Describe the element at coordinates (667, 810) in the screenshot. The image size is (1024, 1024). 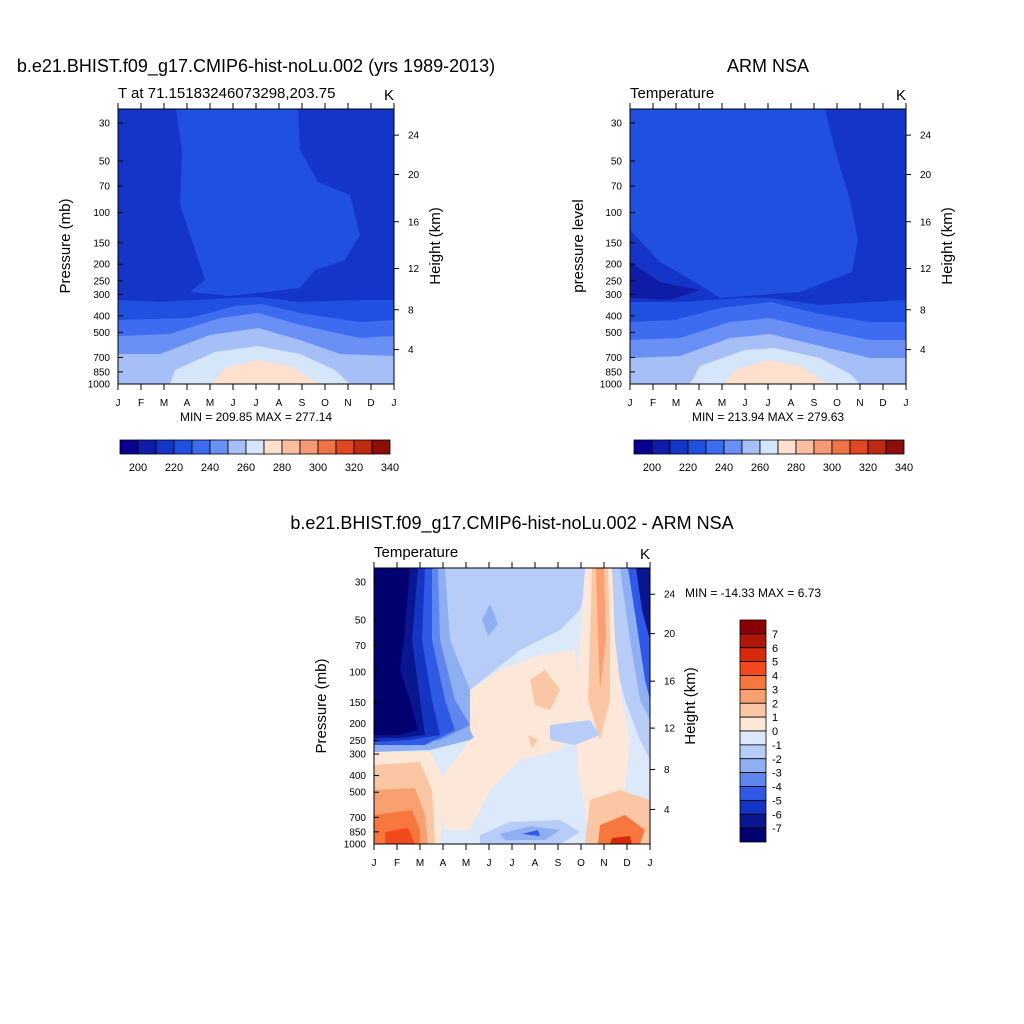
I see `y-right-tick-label: 4` at that location.